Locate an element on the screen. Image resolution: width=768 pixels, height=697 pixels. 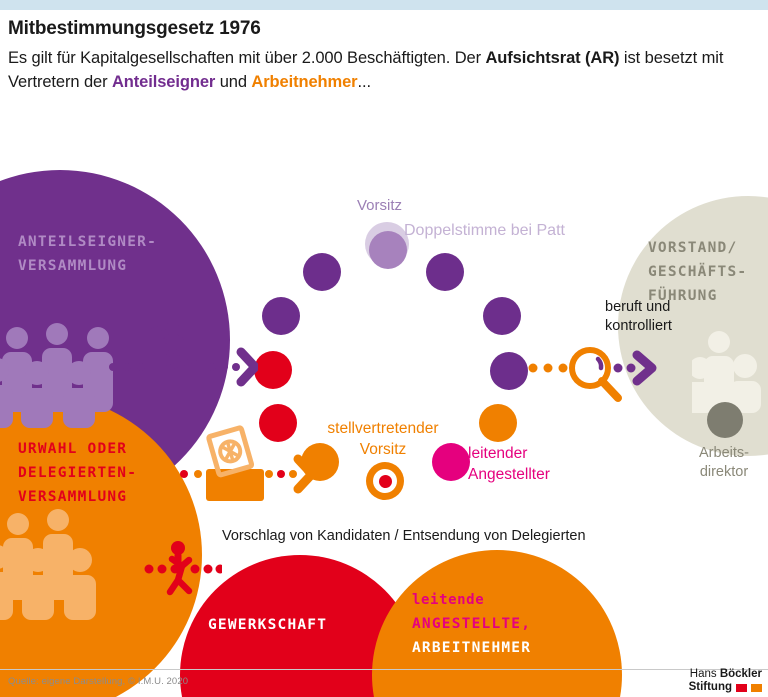
label-urwahl-line3: VERSAMMLUNG is located at coordinates (73, 497).